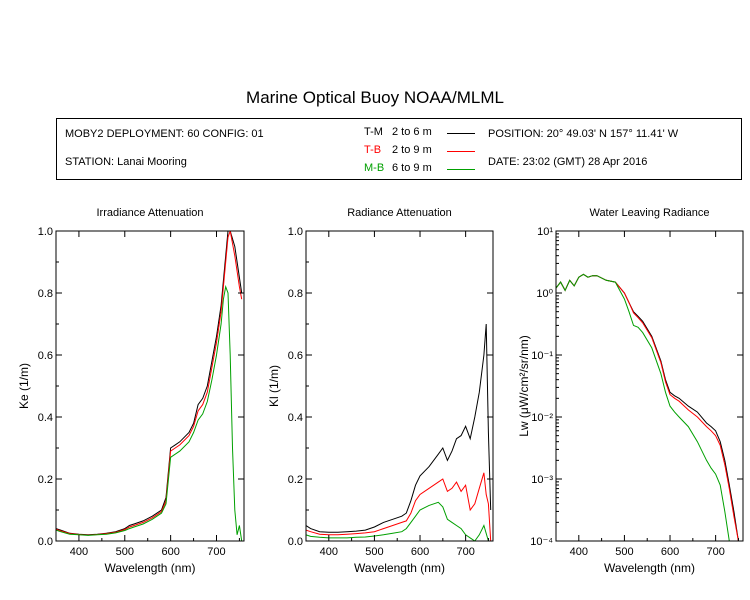 Image resolution: width=750 pixels, height=600 pixels. I want to click on panel-title: Irradiance Attenuation, so click(149, 213).